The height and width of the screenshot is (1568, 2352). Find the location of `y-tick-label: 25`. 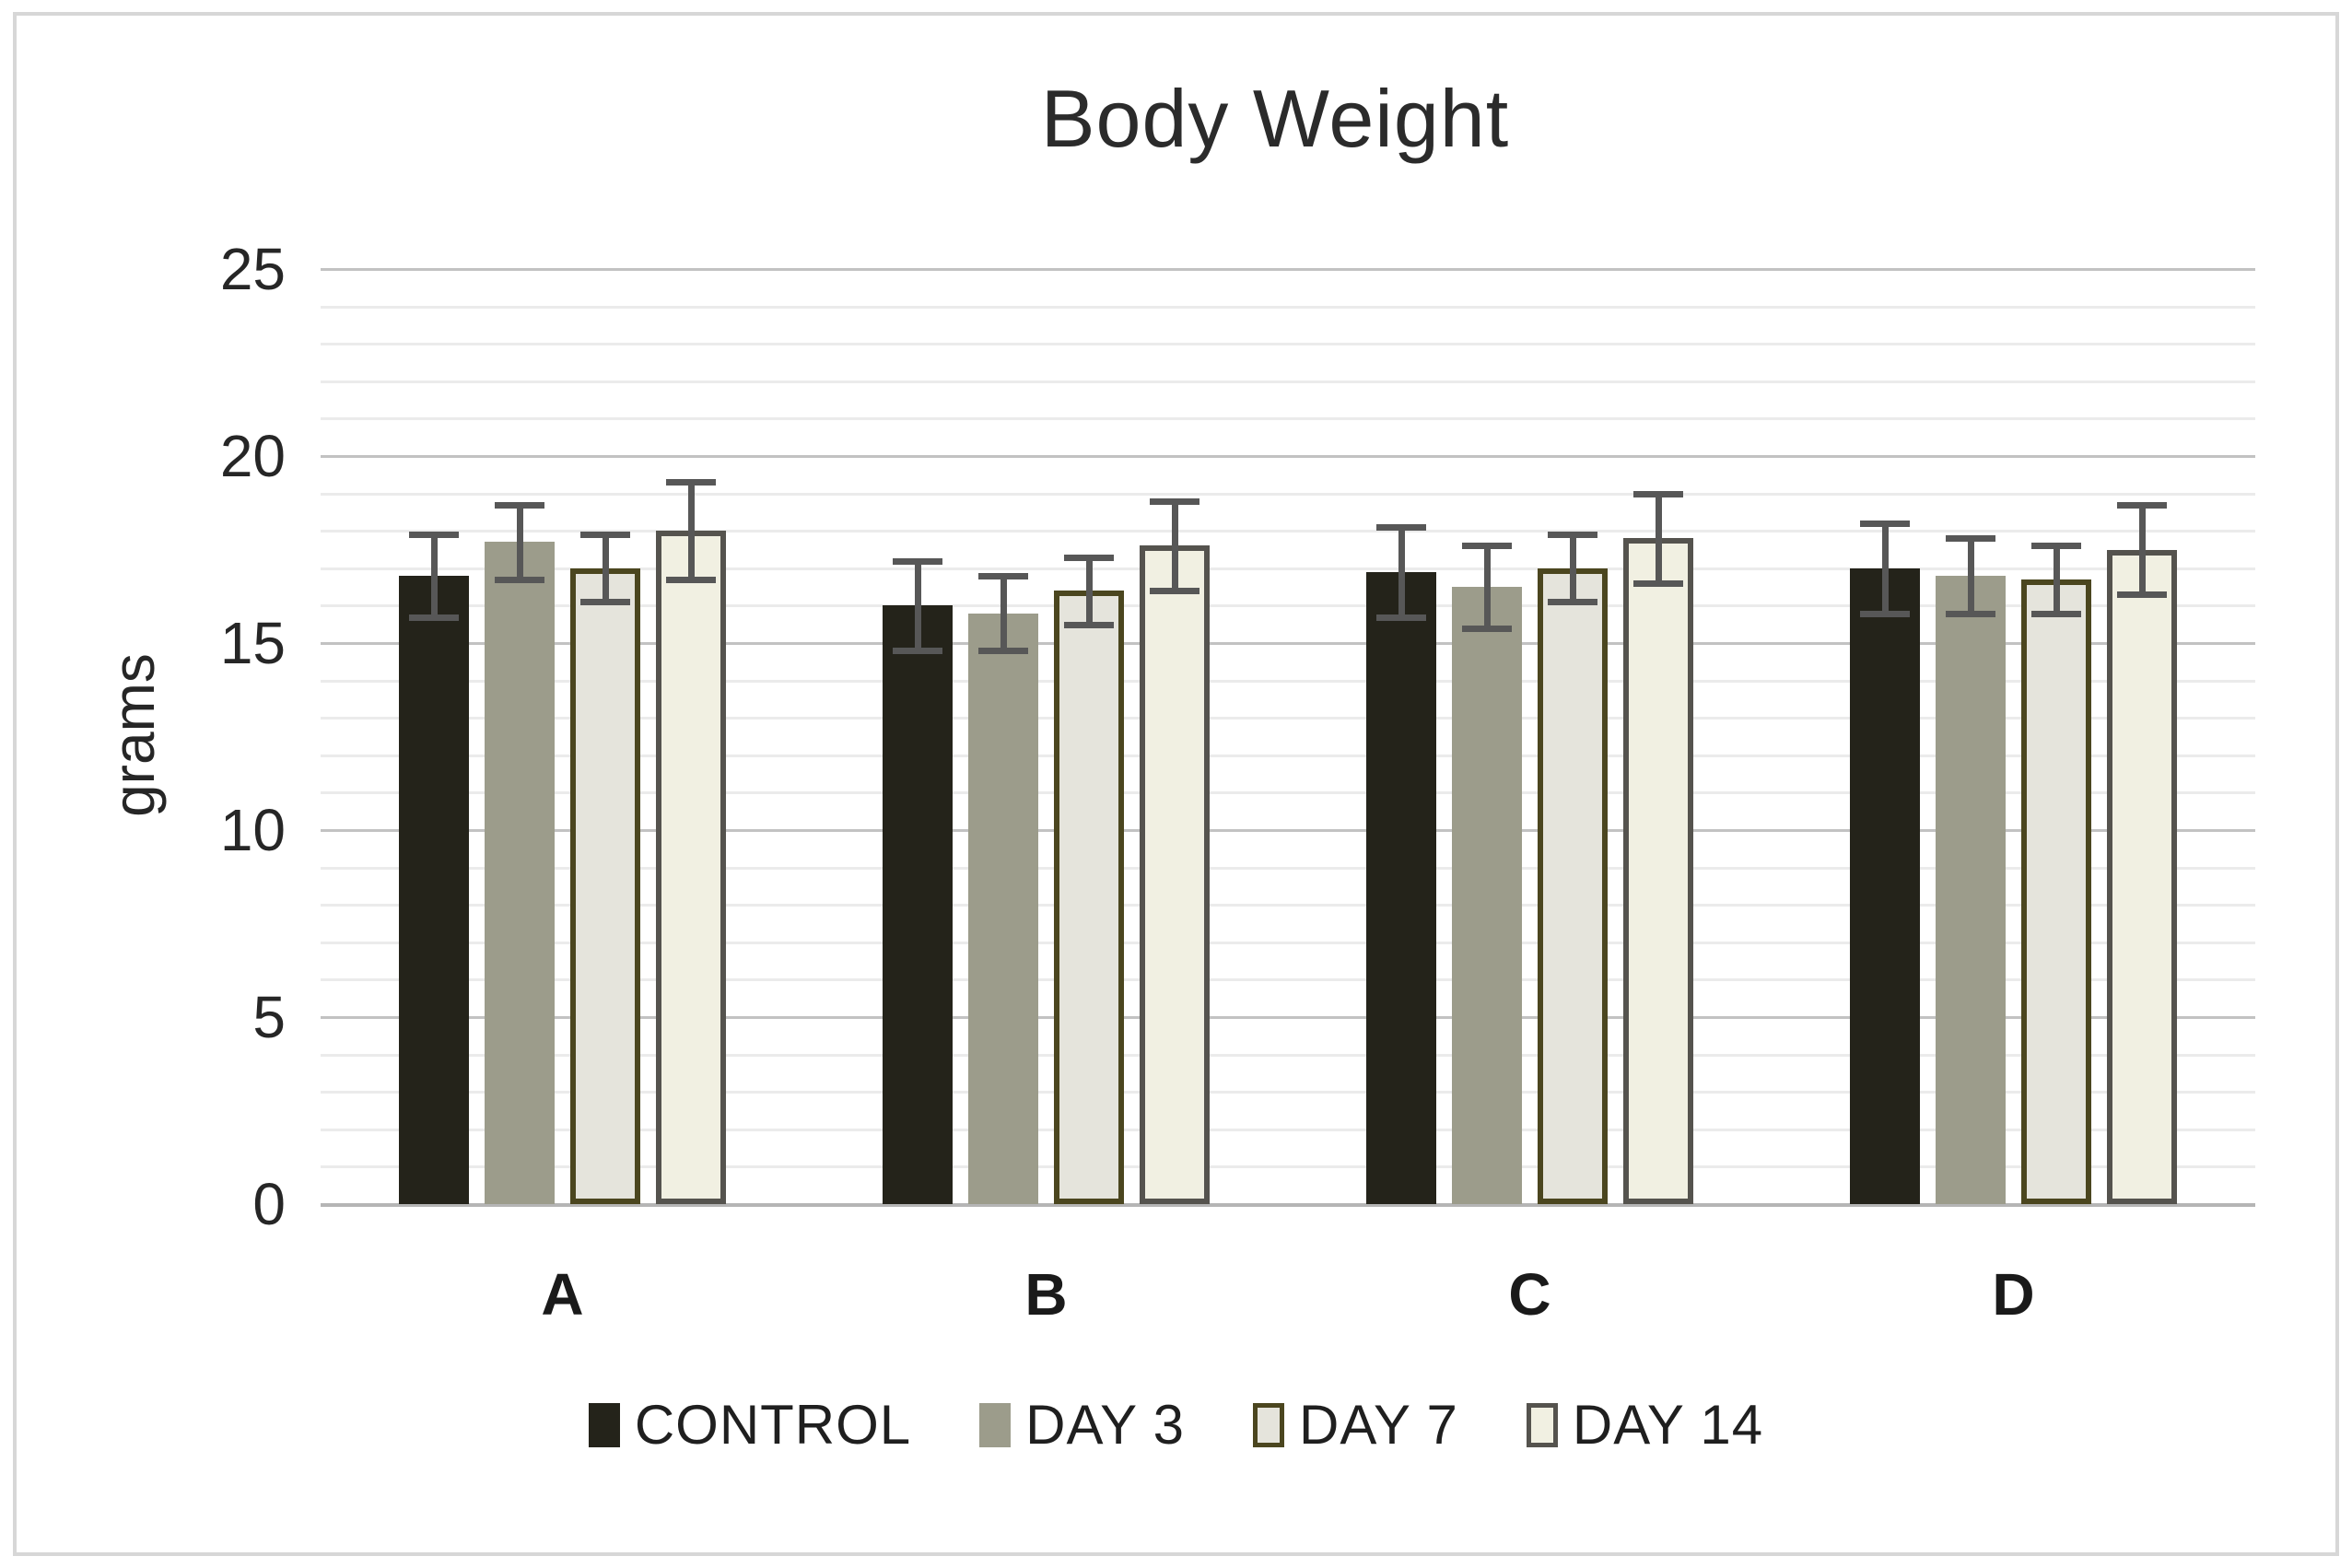

y-tick-label: 25 is located at coordinates (252, 269).